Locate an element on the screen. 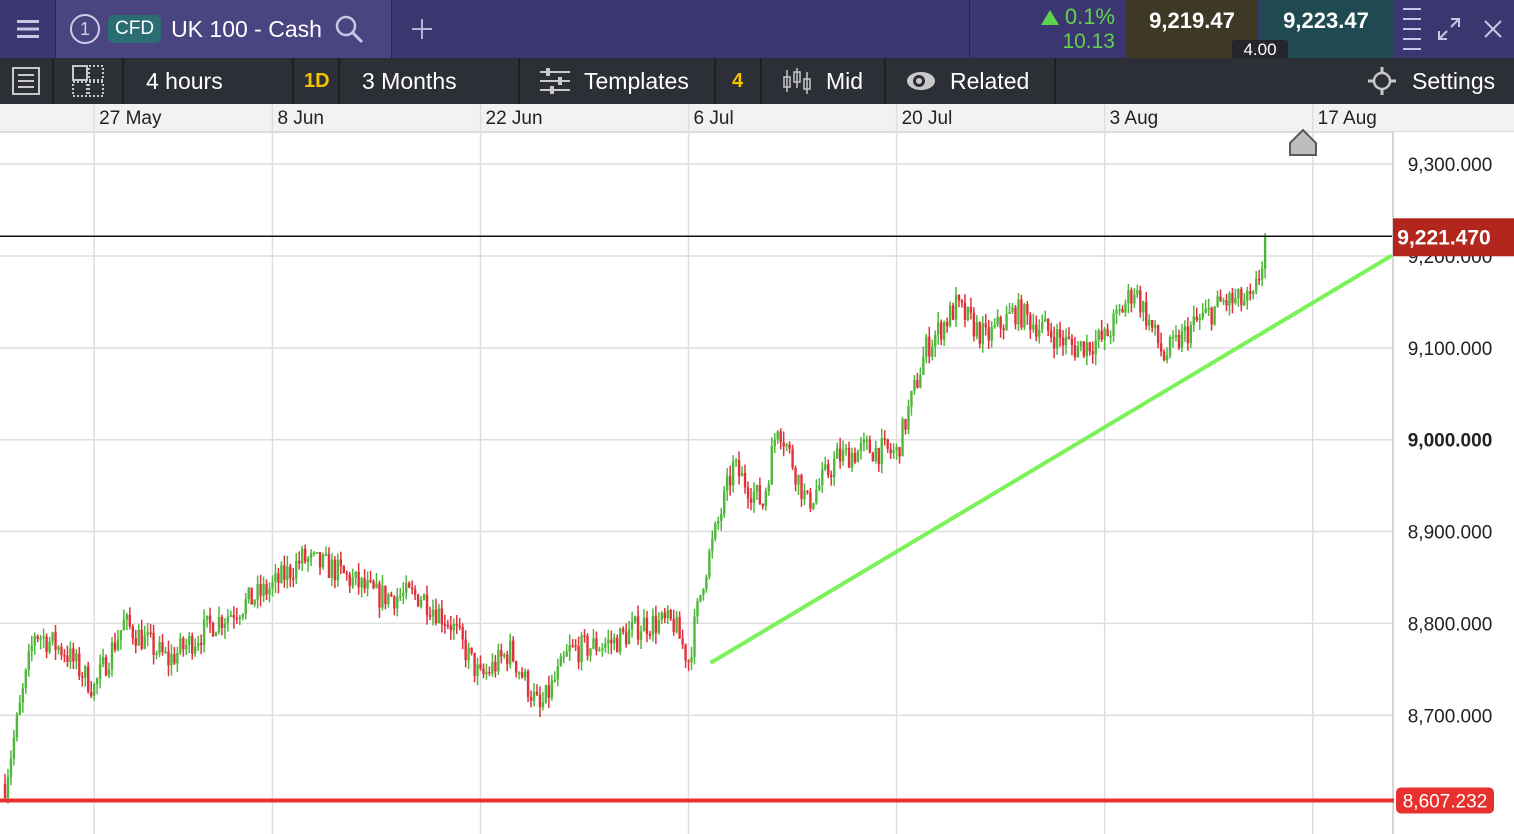 This screenshot has height=834, width=1514. sell-button: 9,219.47 is located at coordinates (1192, 29).